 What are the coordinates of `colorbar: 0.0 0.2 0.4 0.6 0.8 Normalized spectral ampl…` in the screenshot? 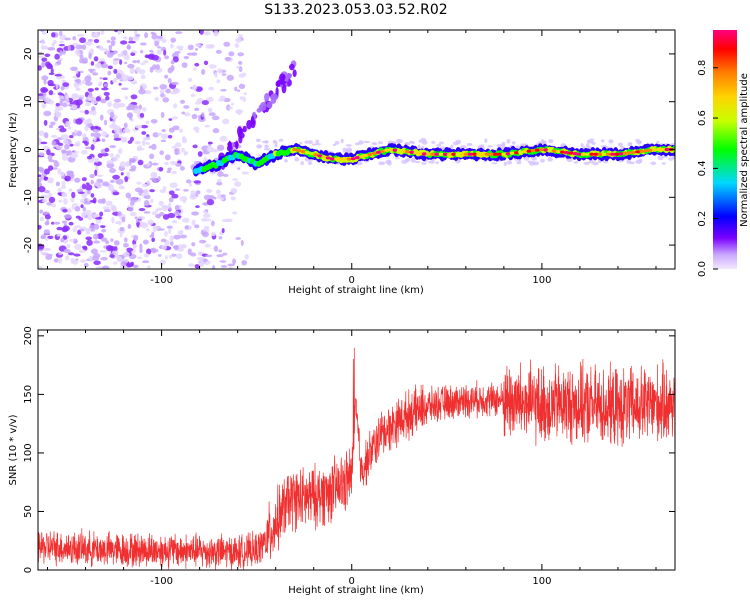 It's located at (723, 153).